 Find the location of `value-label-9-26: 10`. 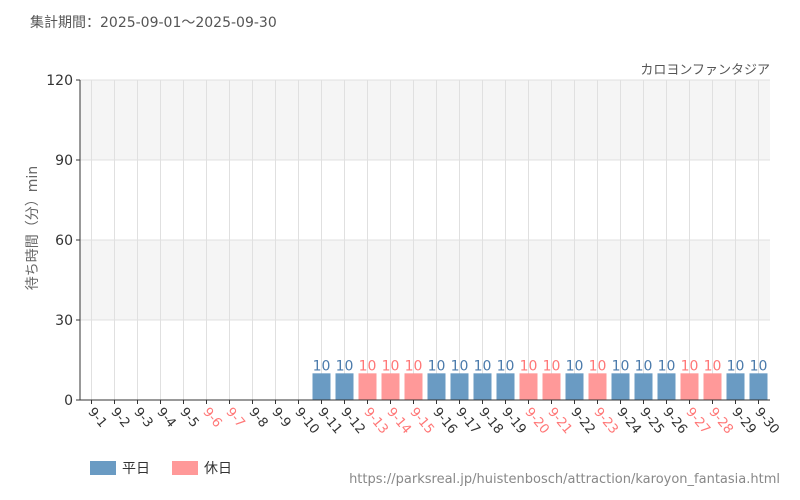

value-label-9-26: 10 is located at coordinates (667, 366).